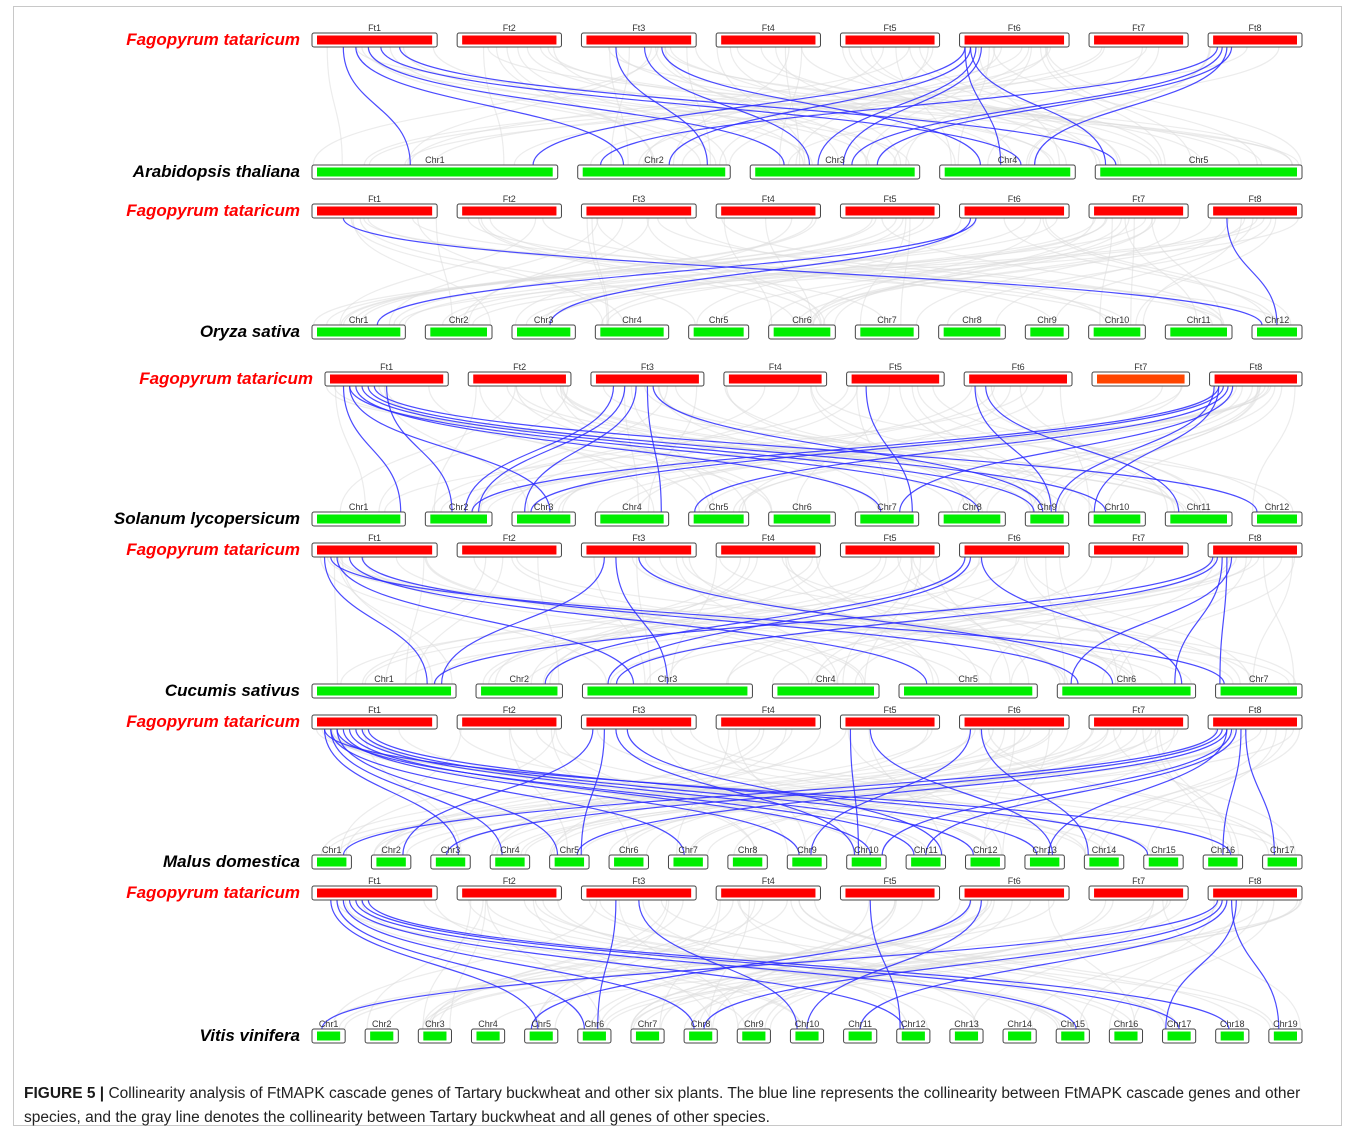 This screenshot has width=1355, height=1134. Describe the element at coordinates (638, 881) in the screenshot. I see `ft-chromosome-3-label: Ft3` at that location.